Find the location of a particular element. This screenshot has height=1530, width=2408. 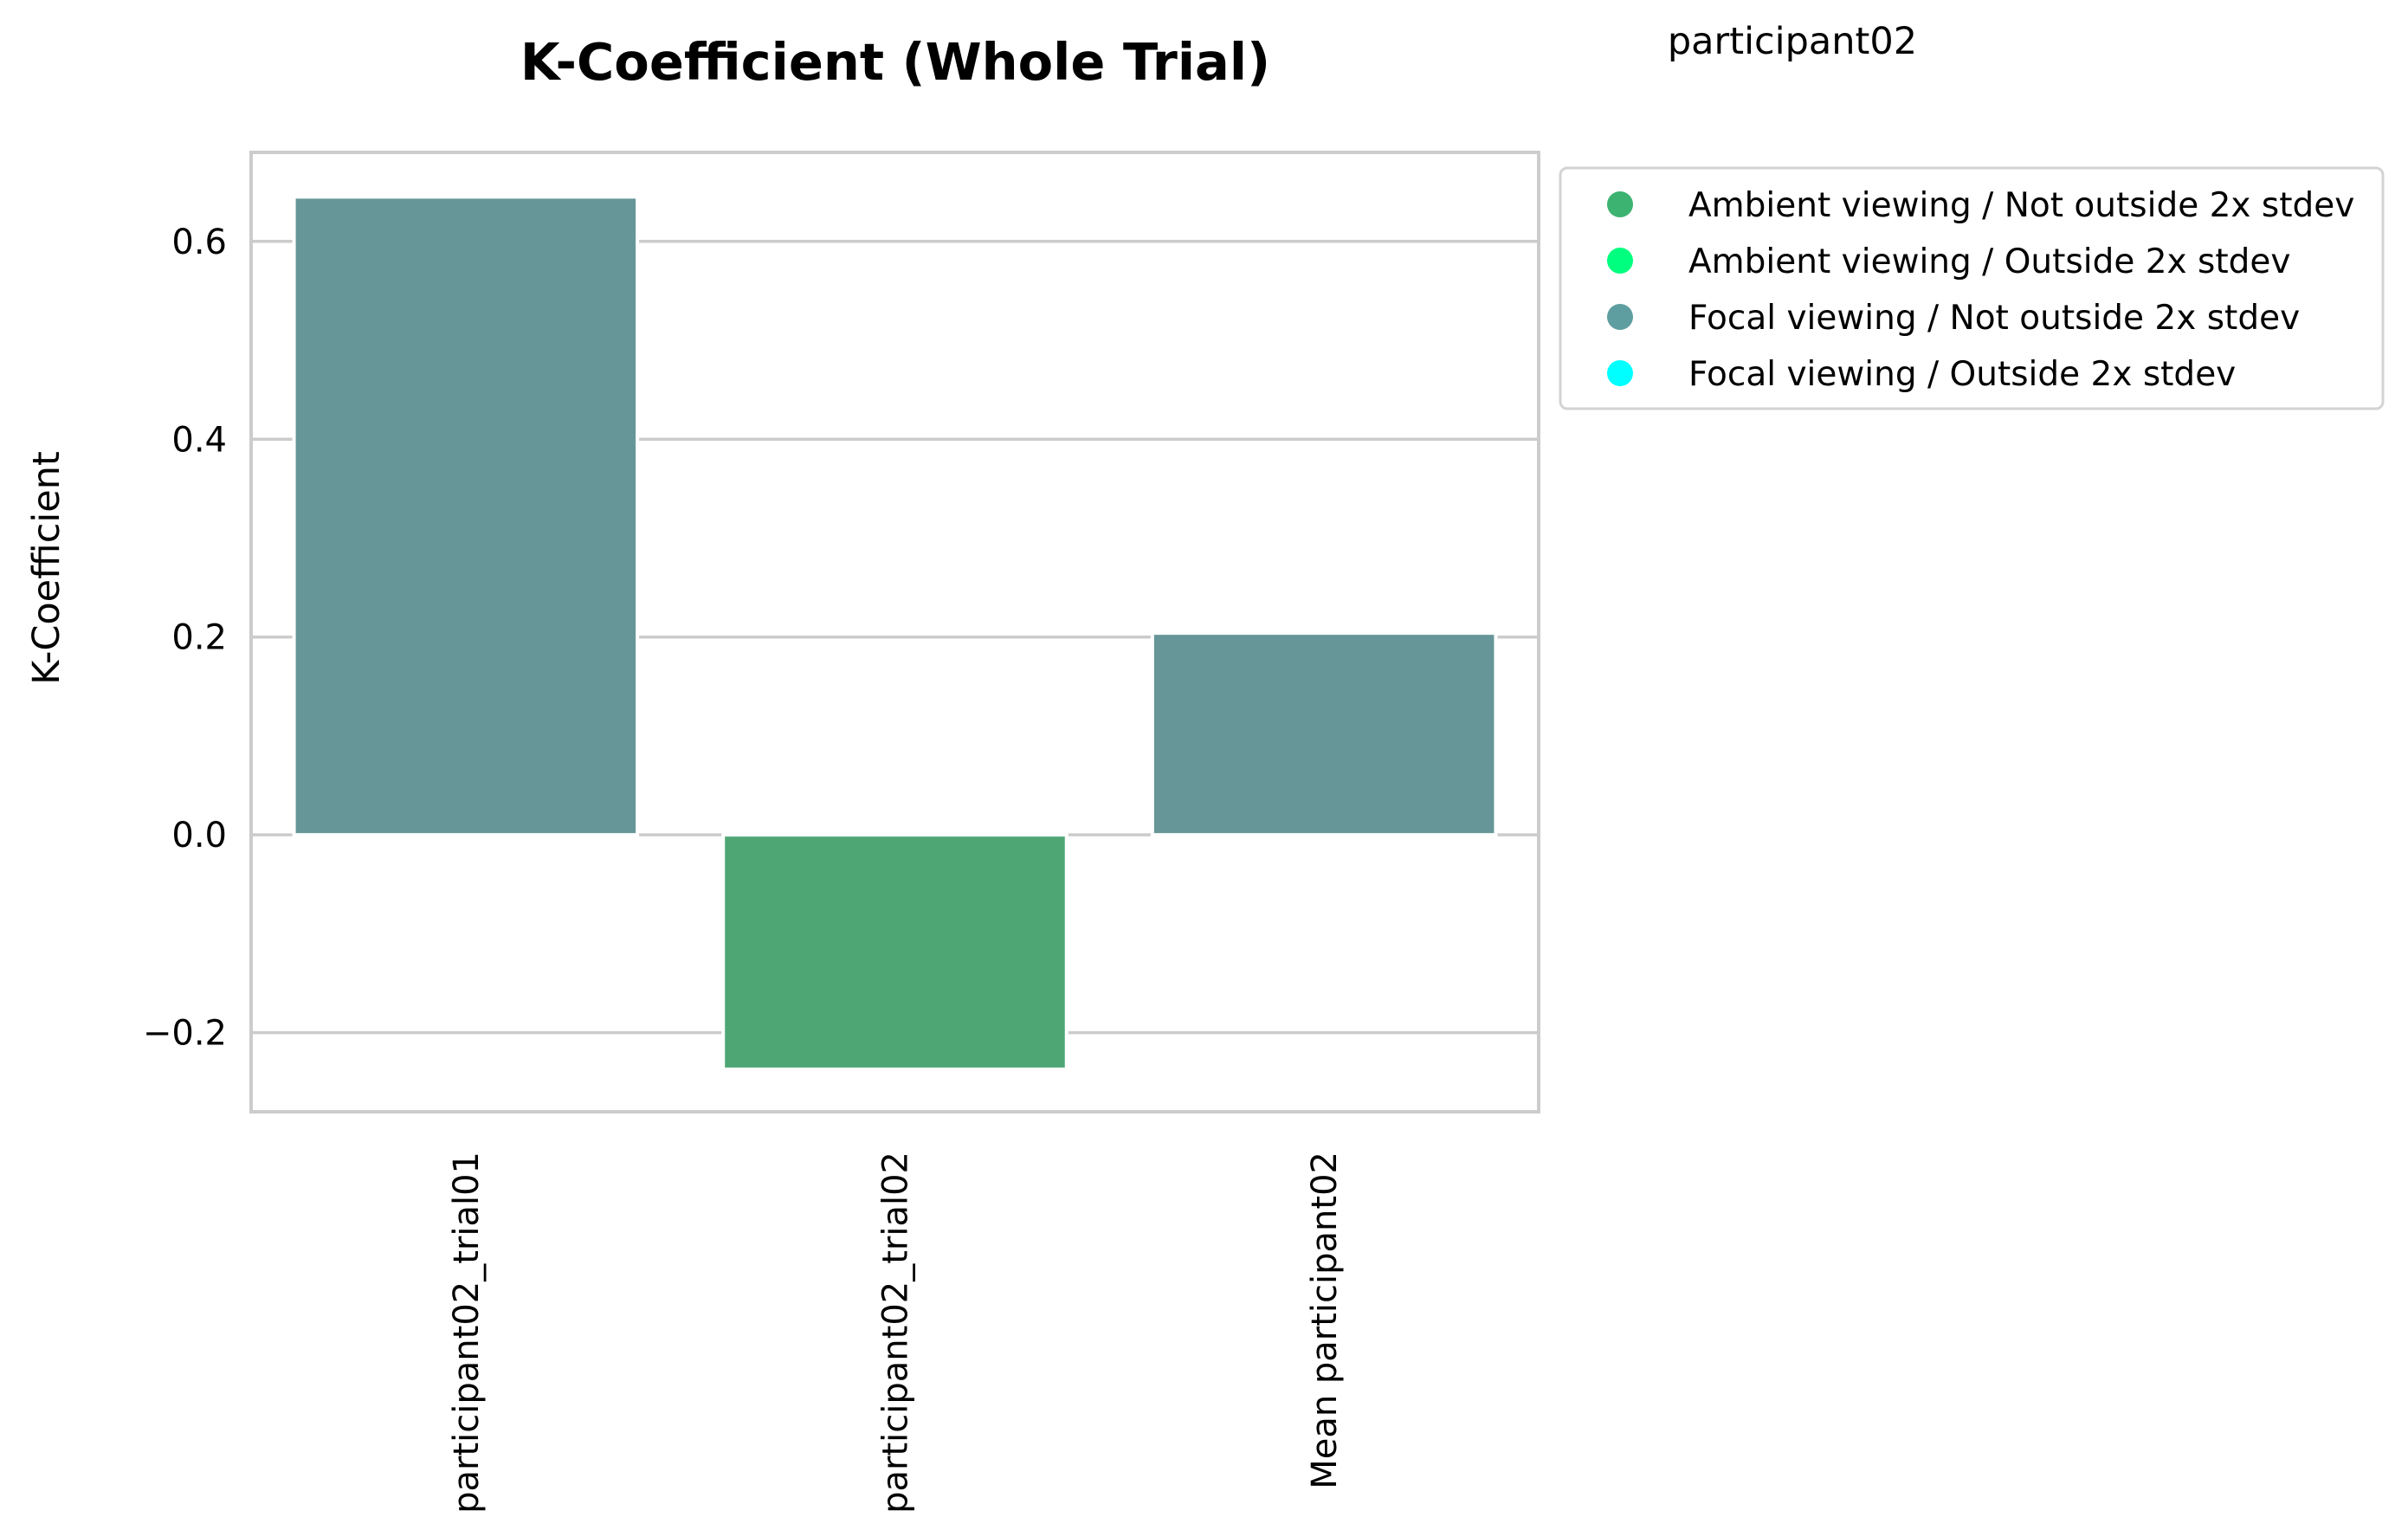

y-tick-label: −0.2 is located at coordinates (185, 1034).